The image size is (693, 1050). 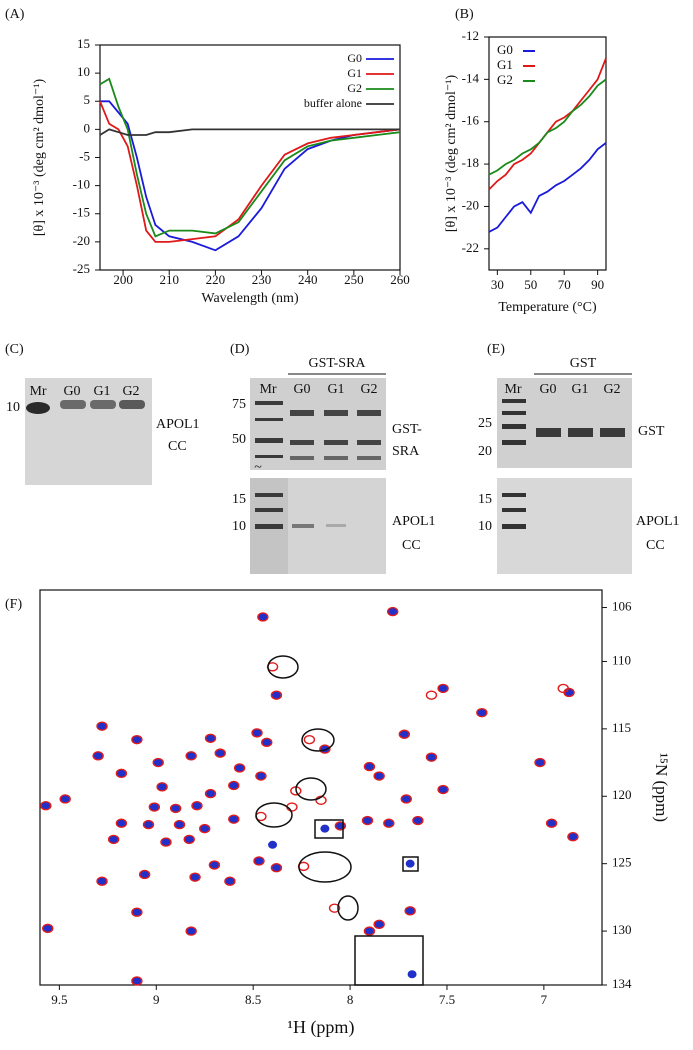 What do you see at coordinates (621, 659) in the screenshot?
I see `y-tick-label: 110` at bounding box center [621, 659].